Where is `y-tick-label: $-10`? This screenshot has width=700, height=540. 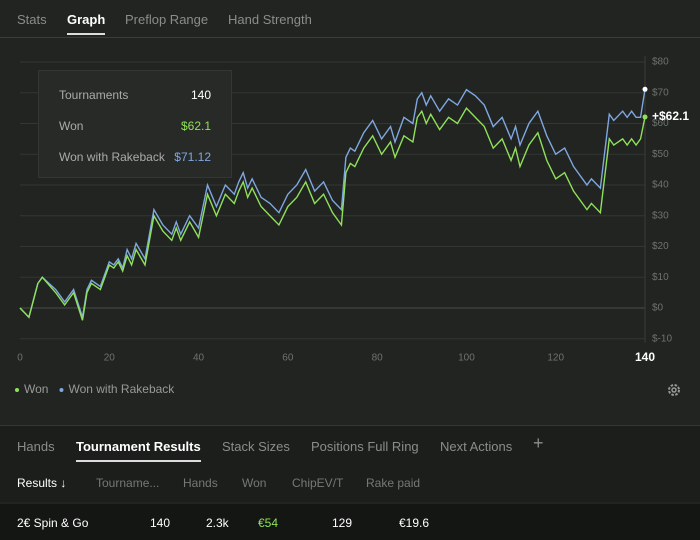 y-tick-label: $-10 is located at coordinates (662, 338).